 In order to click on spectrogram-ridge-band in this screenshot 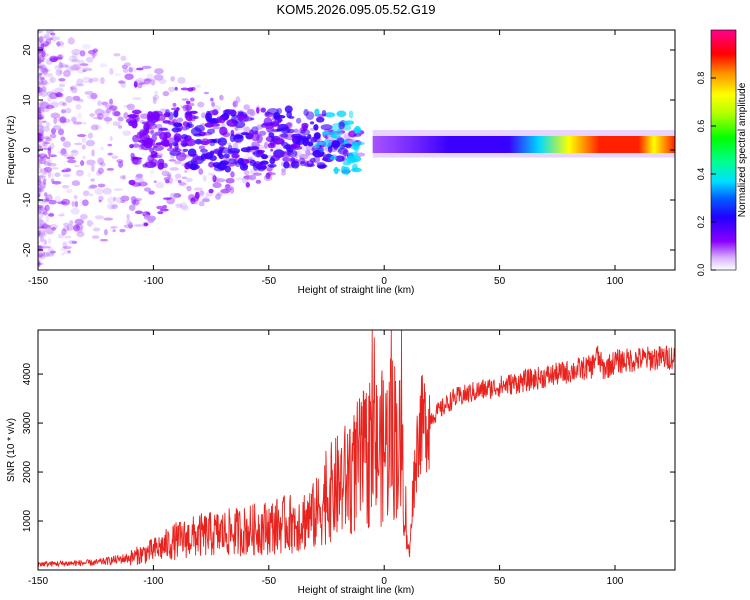, I will do `click(523, 144)`.